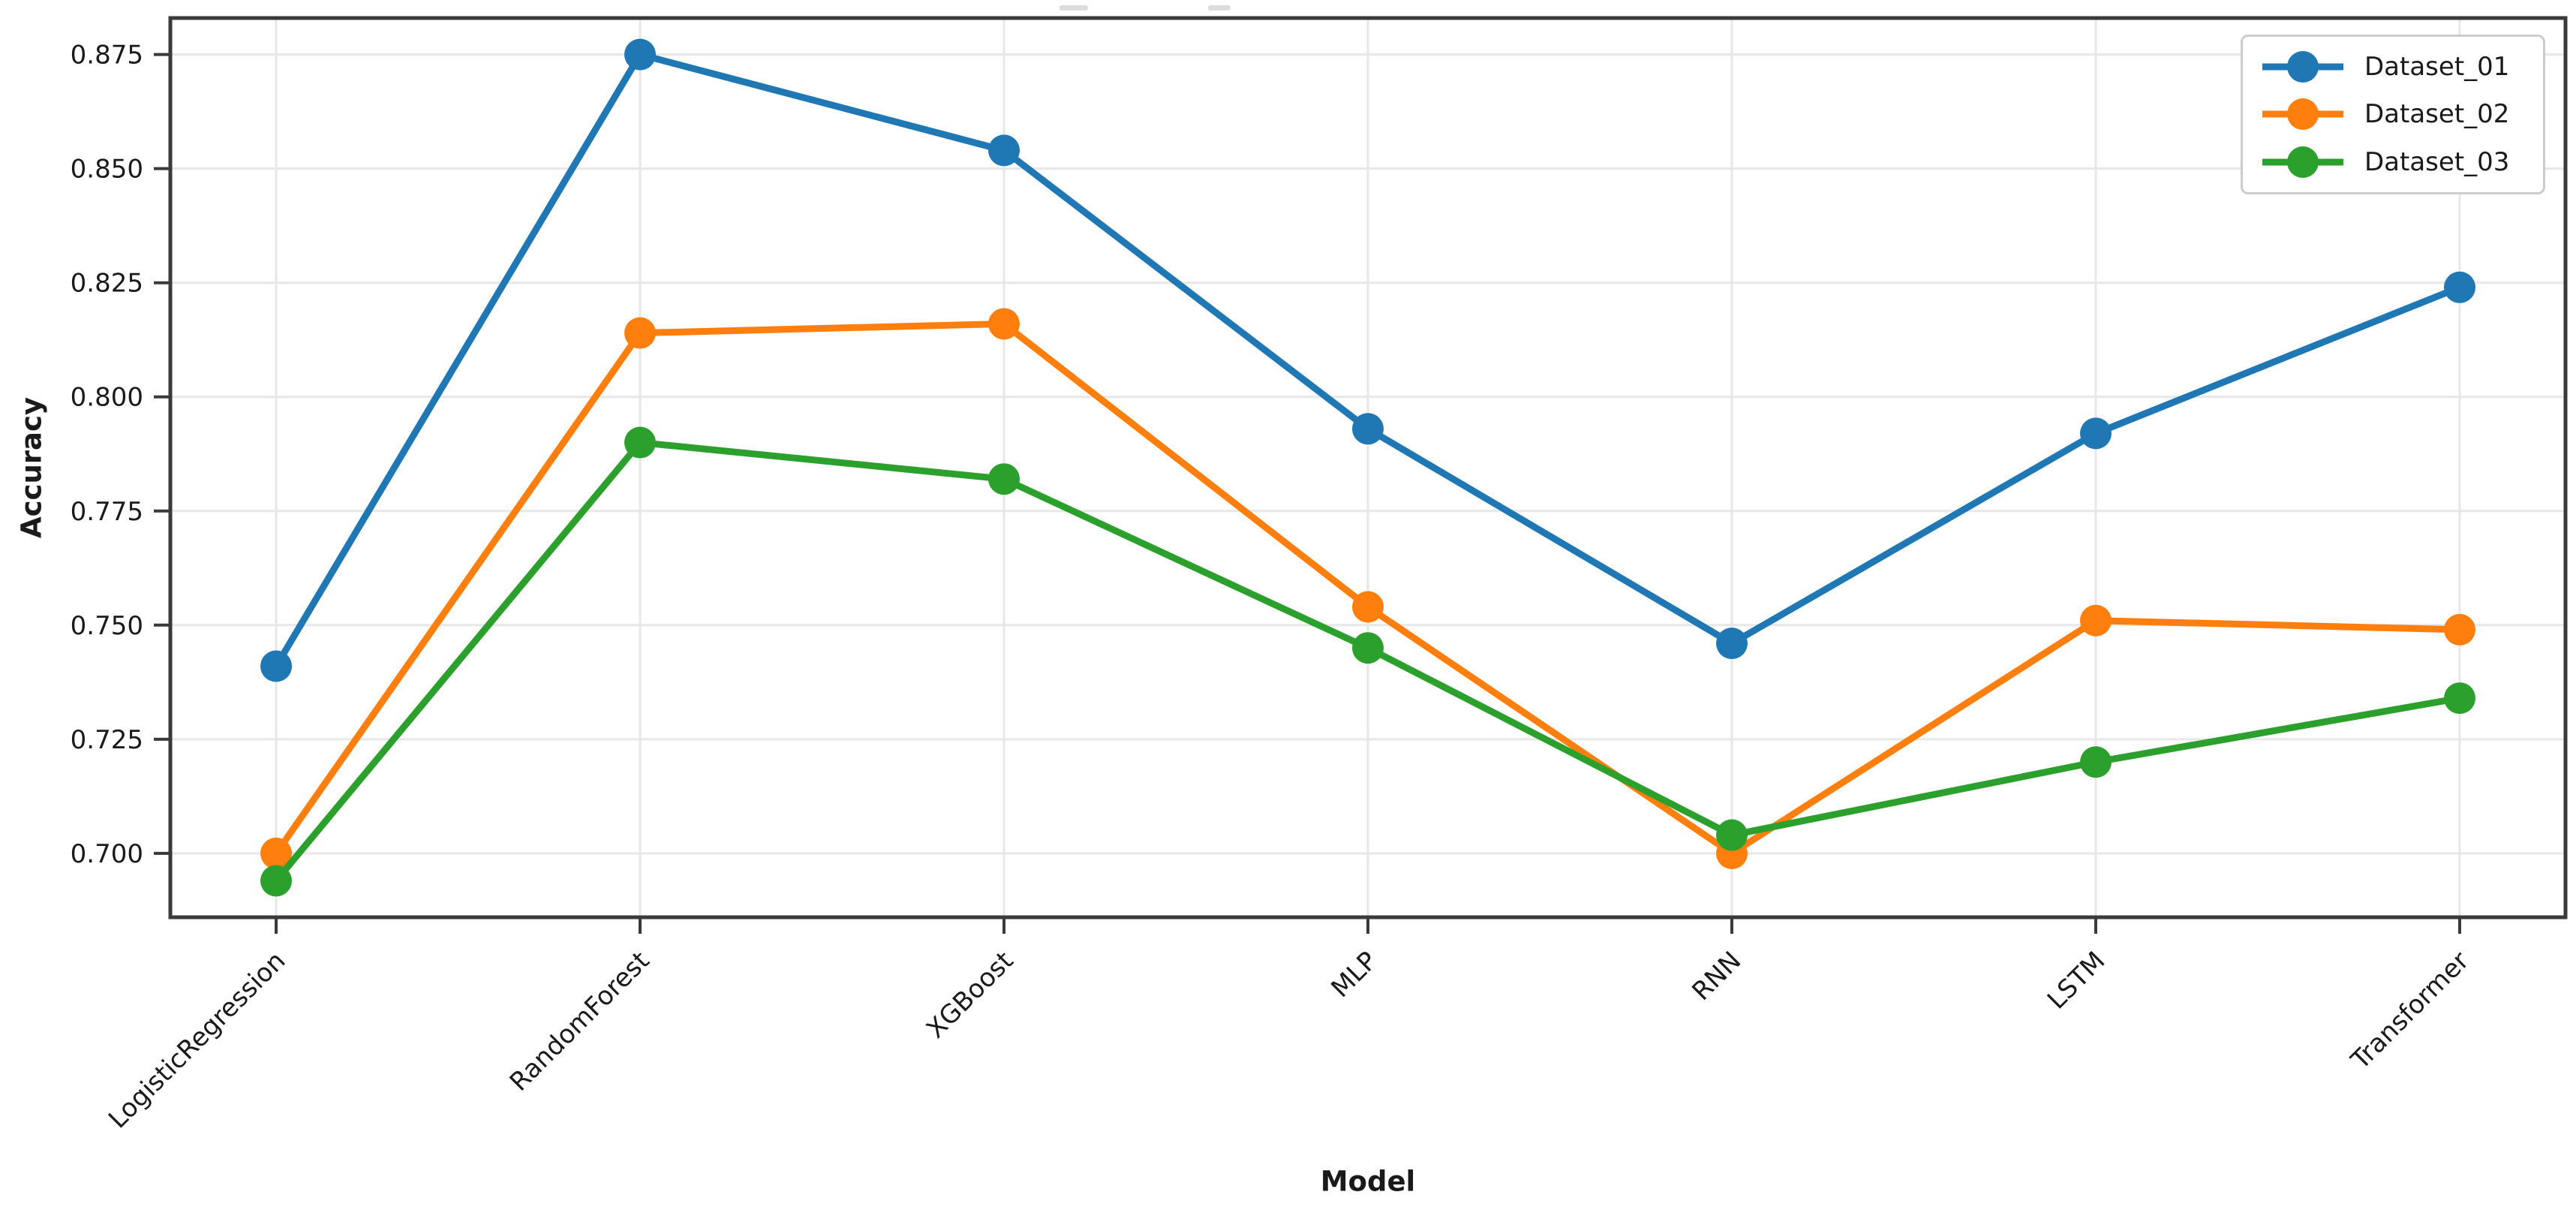 This screenshot has width=2576, height=1219. What do you see at coordinates (107, 626) in the screenshot?
I see `svg-text: 0.750` at bounding box center [107, 626].